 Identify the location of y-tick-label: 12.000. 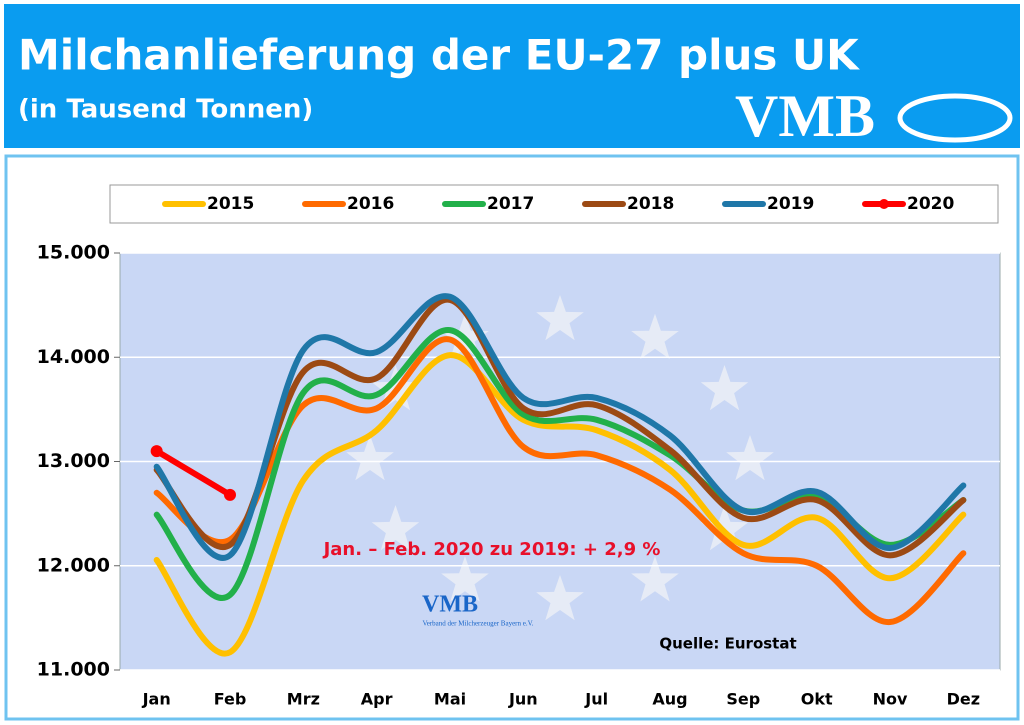
(73, 565).